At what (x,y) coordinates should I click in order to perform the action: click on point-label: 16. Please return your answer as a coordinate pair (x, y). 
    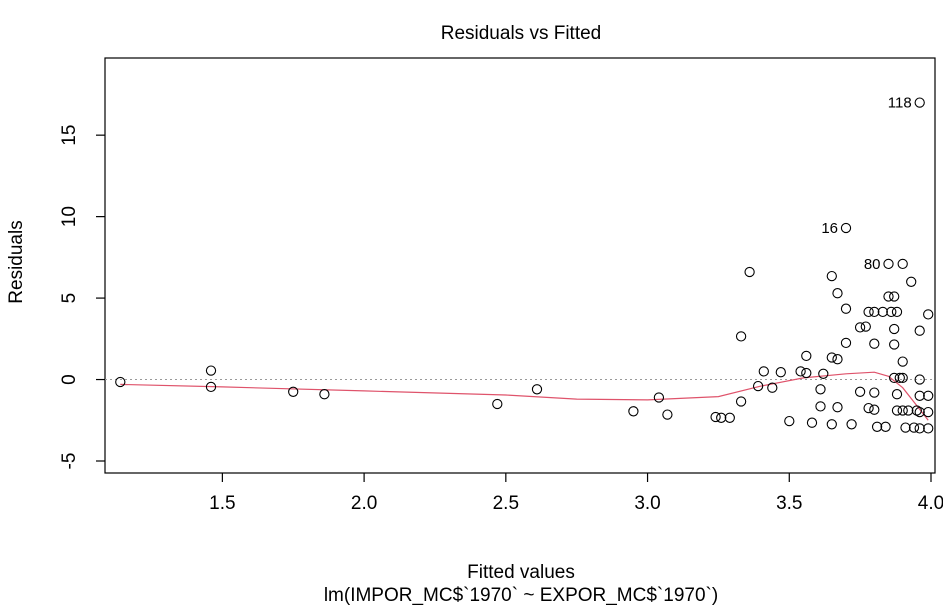
    Looking at the image, I should click on (829, 228).